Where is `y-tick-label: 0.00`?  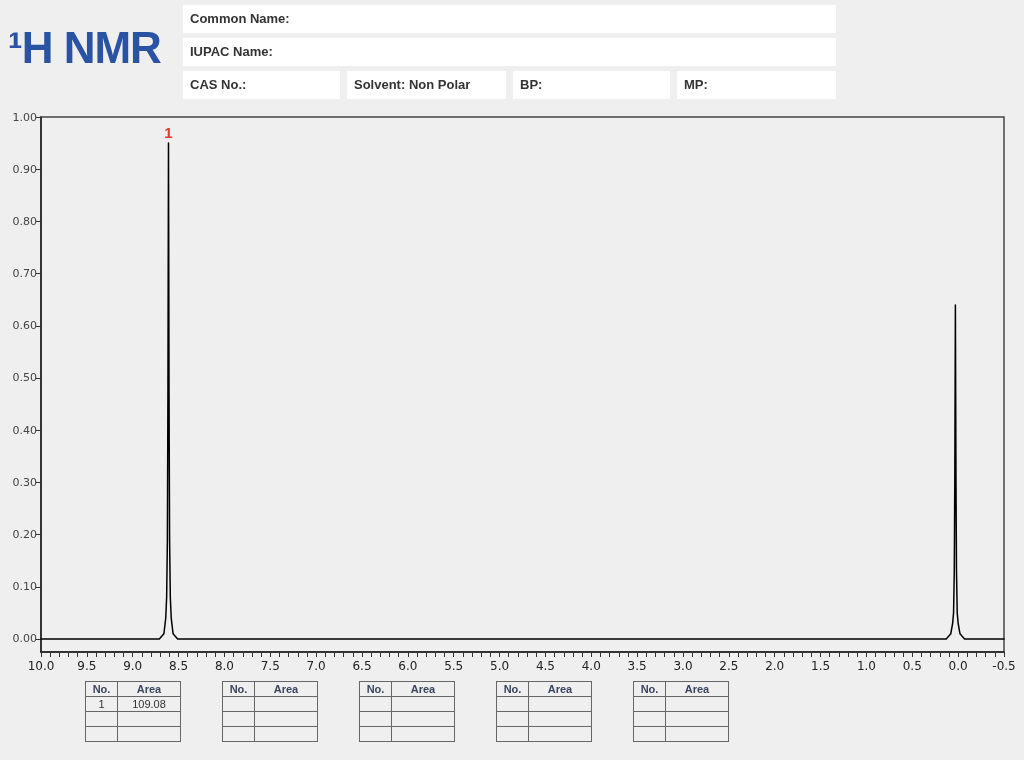 y-tick-label: 0.00 is located at coordinates (24, 639).